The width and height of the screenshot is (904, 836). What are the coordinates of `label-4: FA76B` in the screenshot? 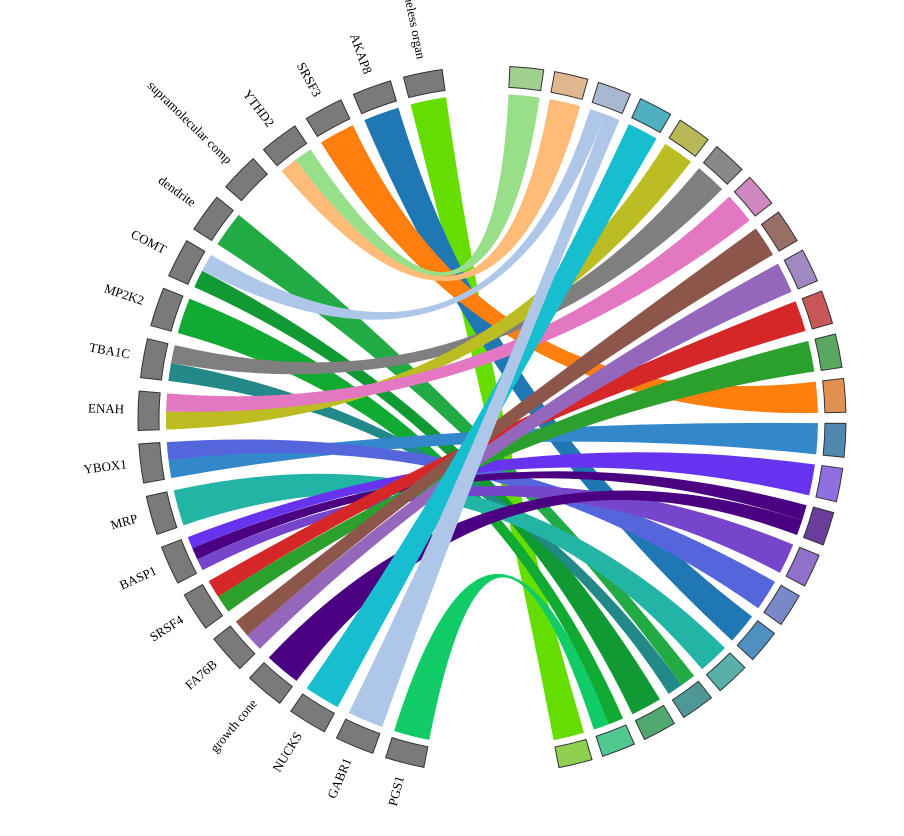 It's located at (201, 674).